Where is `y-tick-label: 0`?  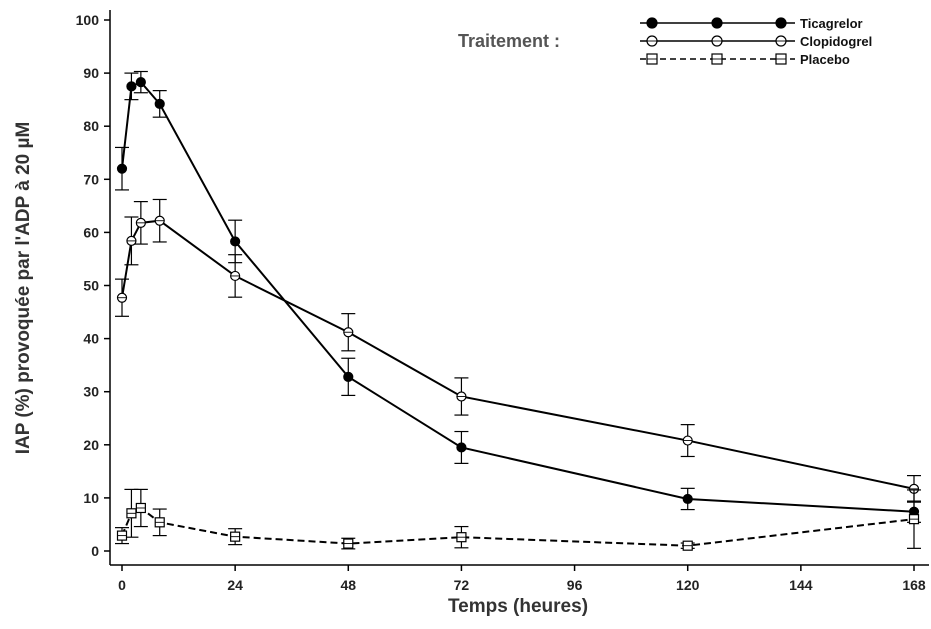
y-tick-label: 0 is located at coordinates (95, 551).